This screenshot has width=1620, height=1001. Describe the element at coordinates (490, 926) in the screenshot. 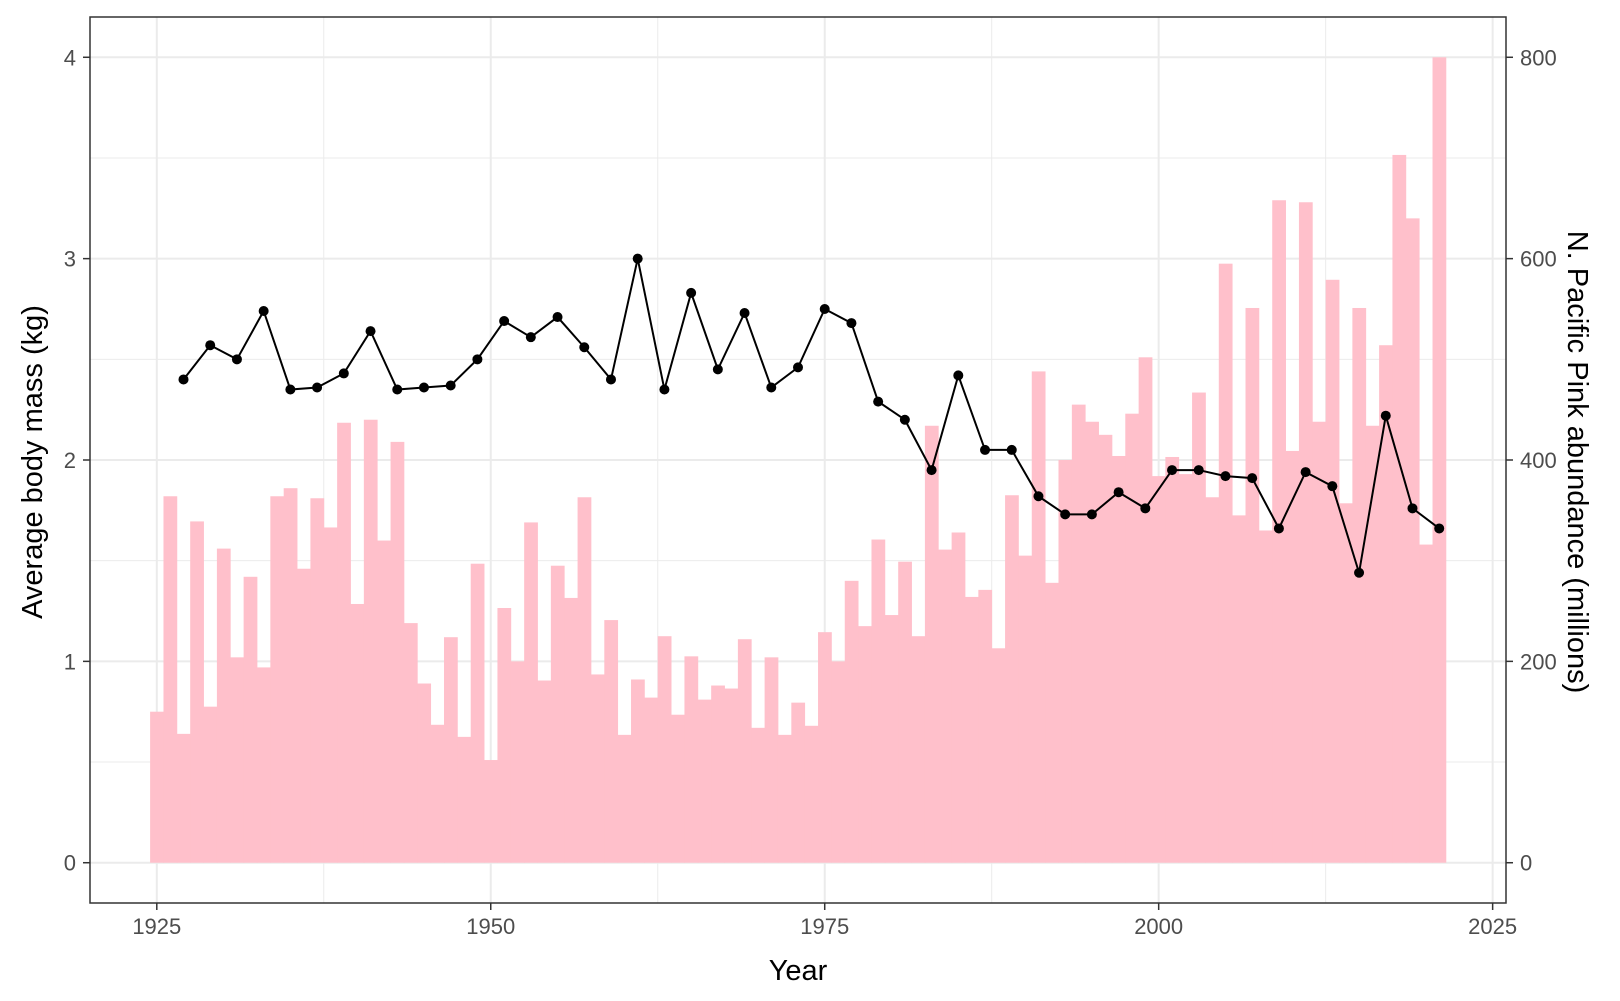

I see `x-tick-label: 1950` at that location.